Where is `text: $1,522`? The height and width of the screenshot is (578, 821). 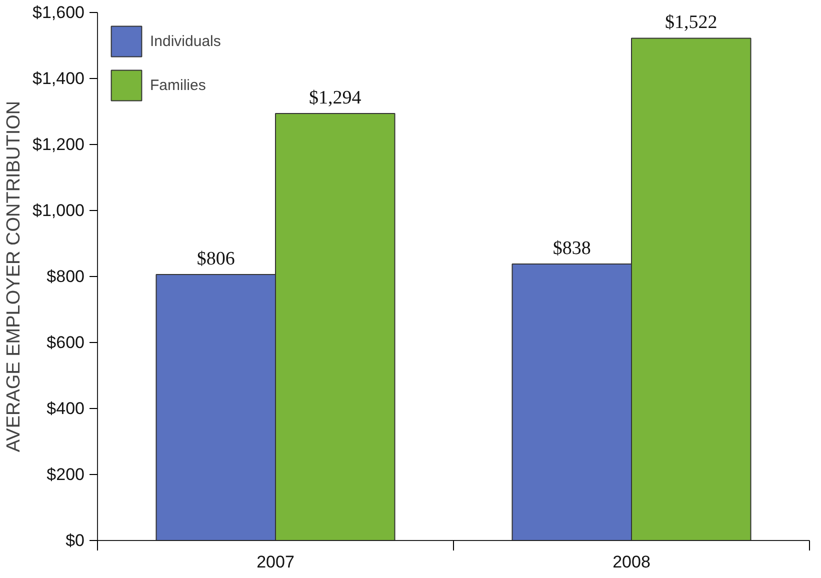 text: $1,522 is located at coordinates (691, 23).